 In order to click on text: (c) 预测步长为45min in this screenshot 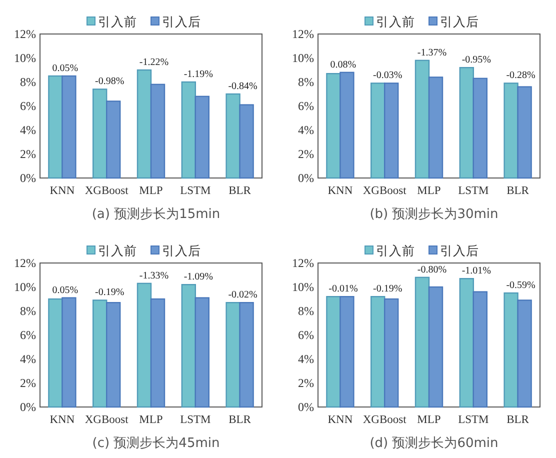, I will do `click(156, 443)`.